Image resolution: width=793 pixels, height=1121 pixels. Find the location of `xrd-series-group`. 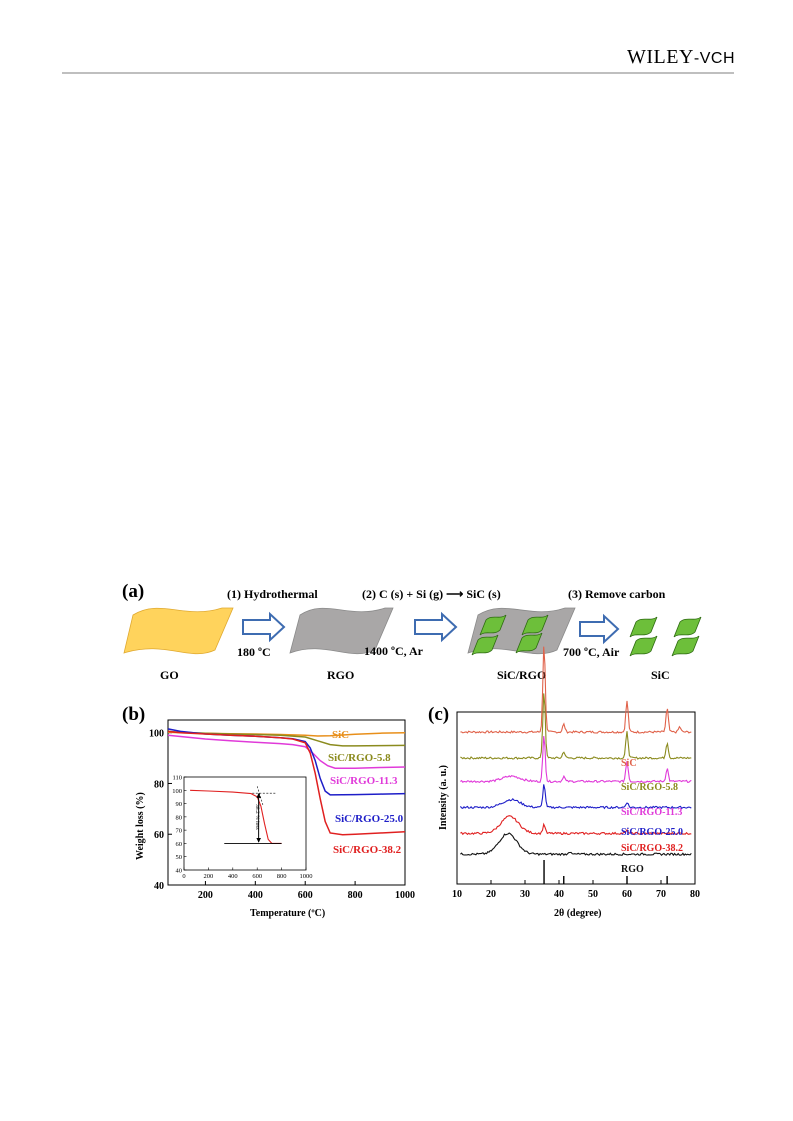

xrd-series-group is located at coordinates (575, 751).